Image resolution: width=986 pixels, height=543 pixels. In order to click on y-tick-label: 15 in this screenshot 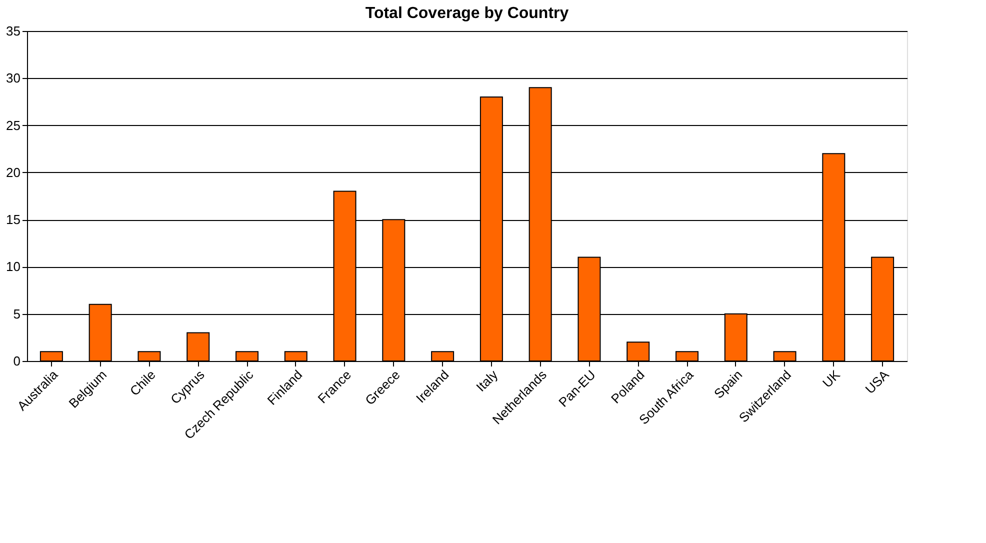, I will do `click(13, 220)`.